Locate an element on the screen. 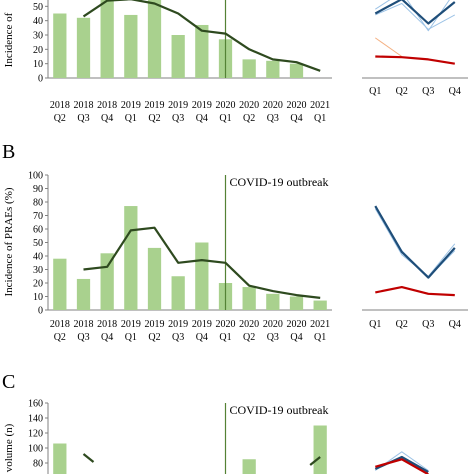  y-tick-label: 90 is located at coordinates (38, 189).